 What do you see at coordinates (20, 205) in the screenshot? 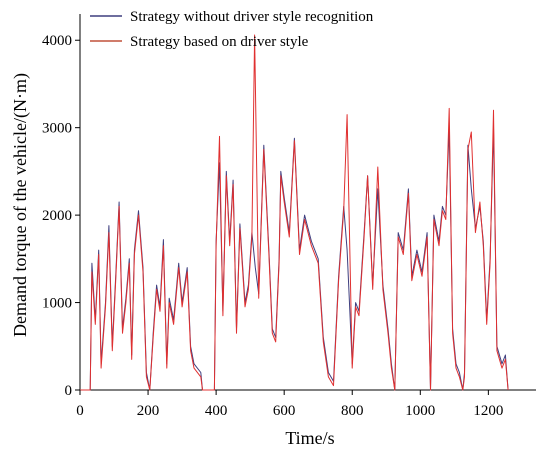
I see `y-axis-label: Demand torque of the vehicle/(N·m)` at bounding box center [20, 205].